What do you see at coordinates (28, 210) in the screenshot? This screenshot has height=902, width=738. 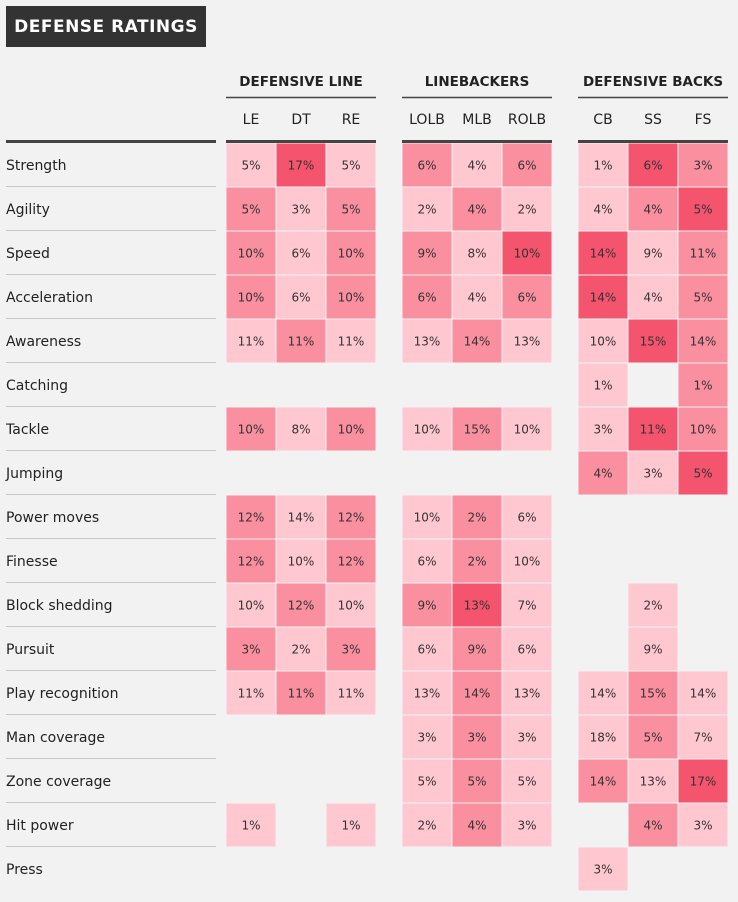 I see `row-label-agility: Agility` at bounding box center [28, 210].